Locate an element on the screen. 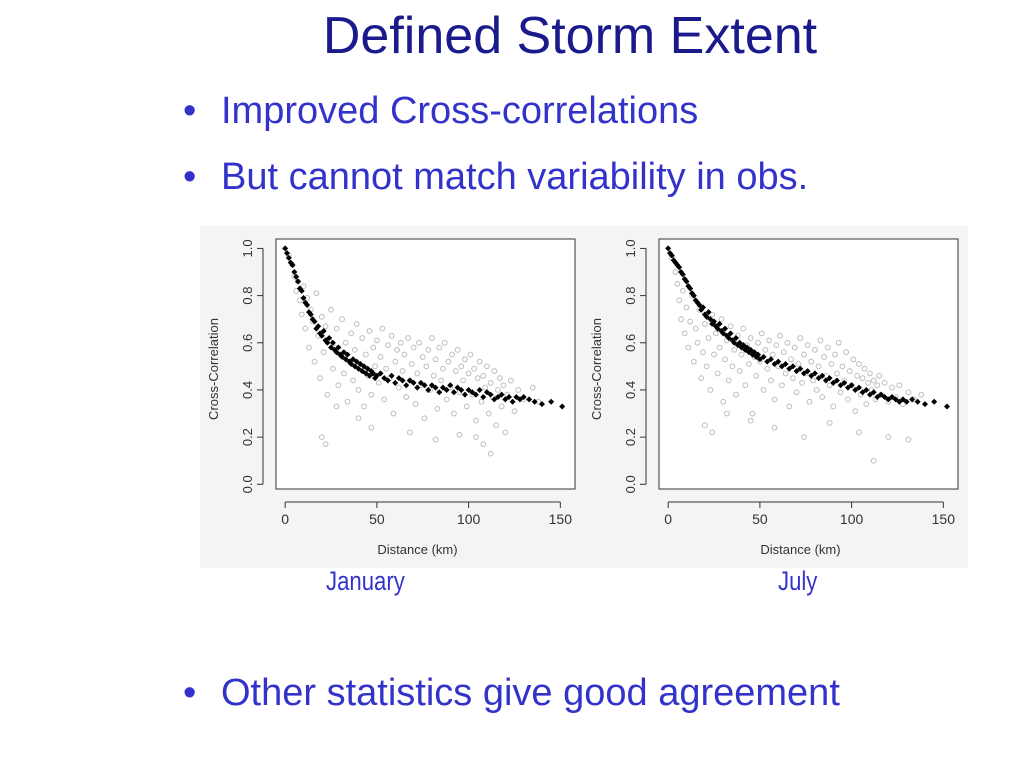 Image resolution: width=1024 pixels, height=768 pixels. bullet-item: • Improved Cross-correlations is located at coordinates (495, 111).